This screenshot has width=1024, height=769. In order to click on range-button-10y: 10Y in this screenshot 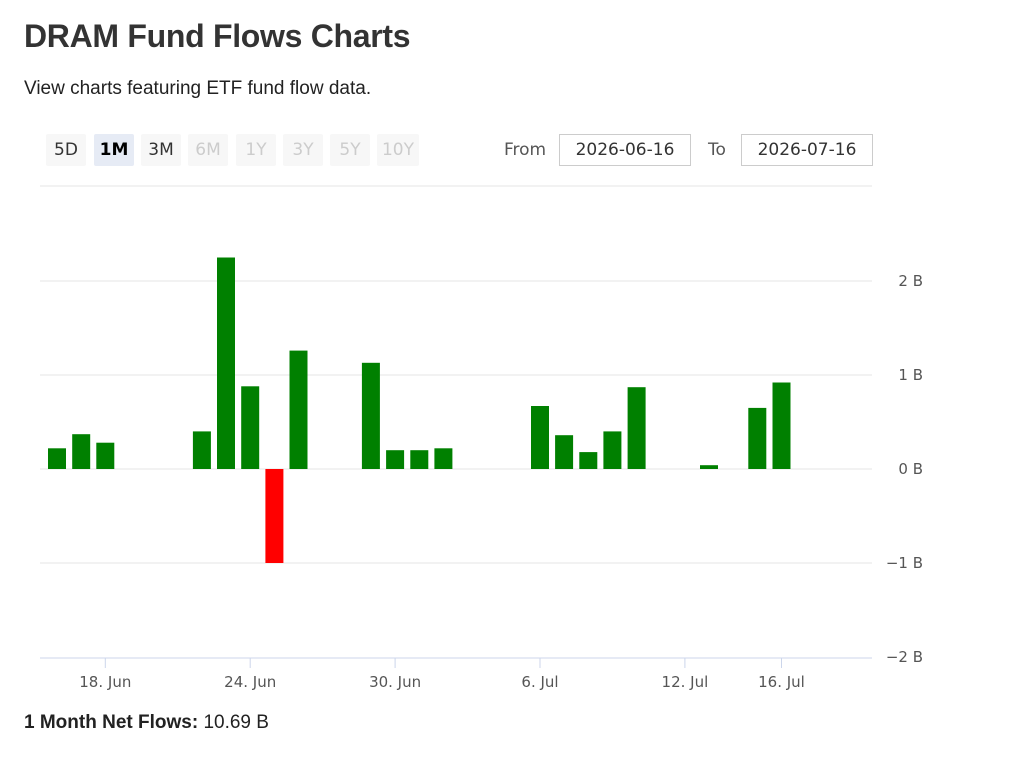, I will do `click(398, 150)`.